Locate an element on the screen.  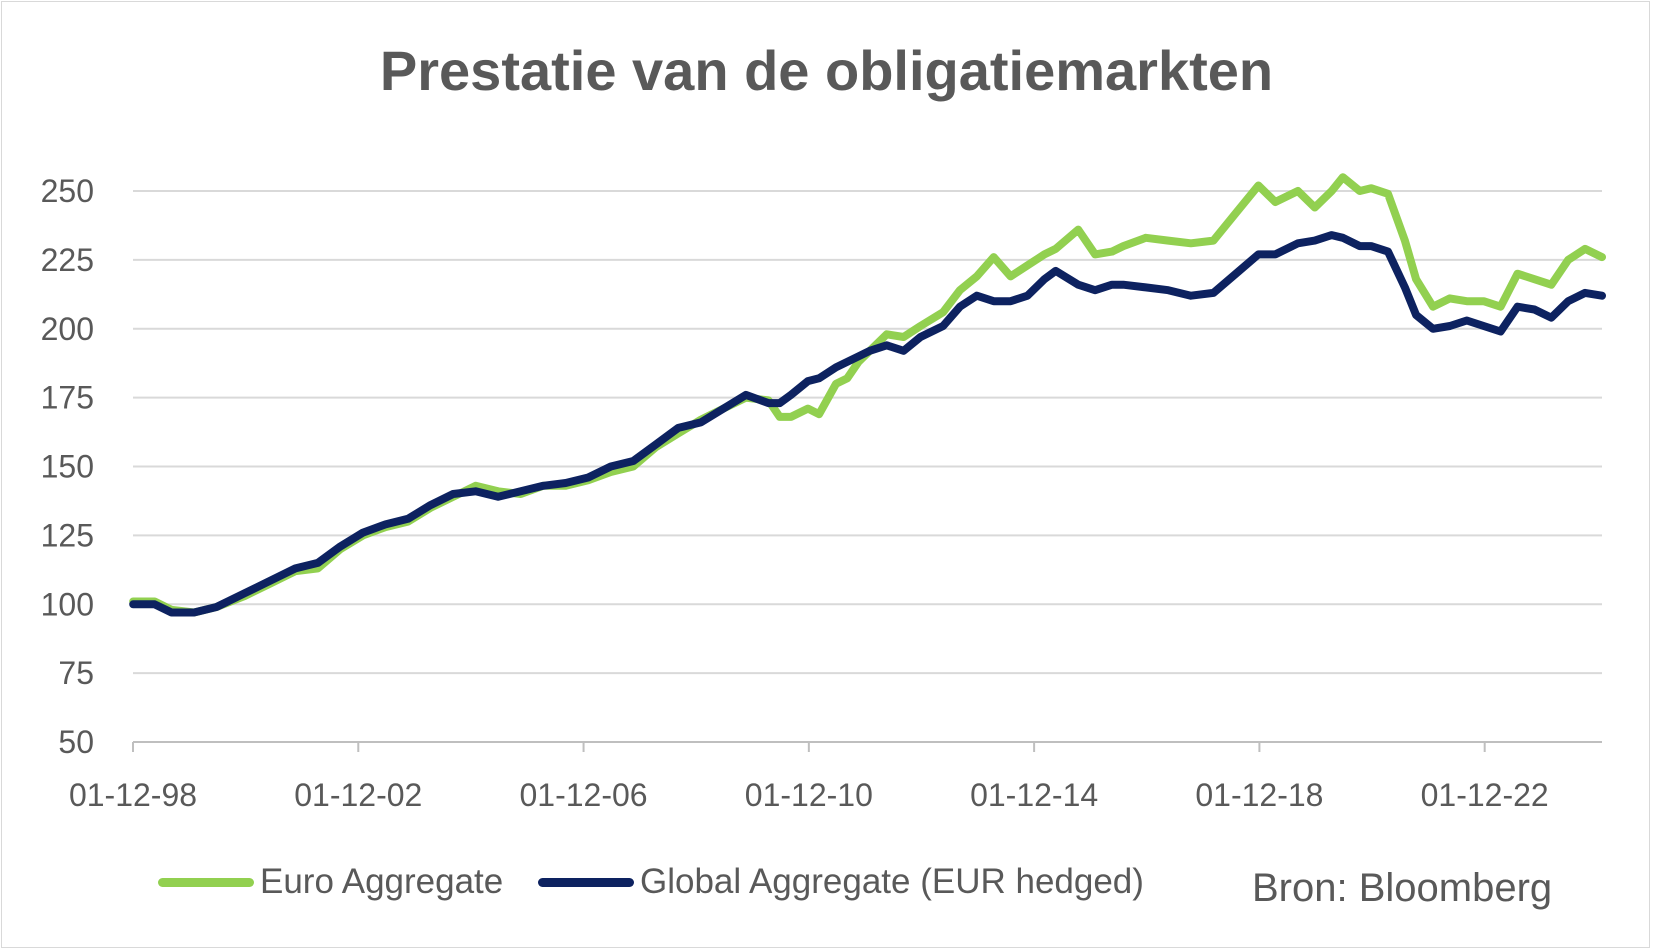
legend-swatch-euro-aggregate is located at coordinates (206, 882).